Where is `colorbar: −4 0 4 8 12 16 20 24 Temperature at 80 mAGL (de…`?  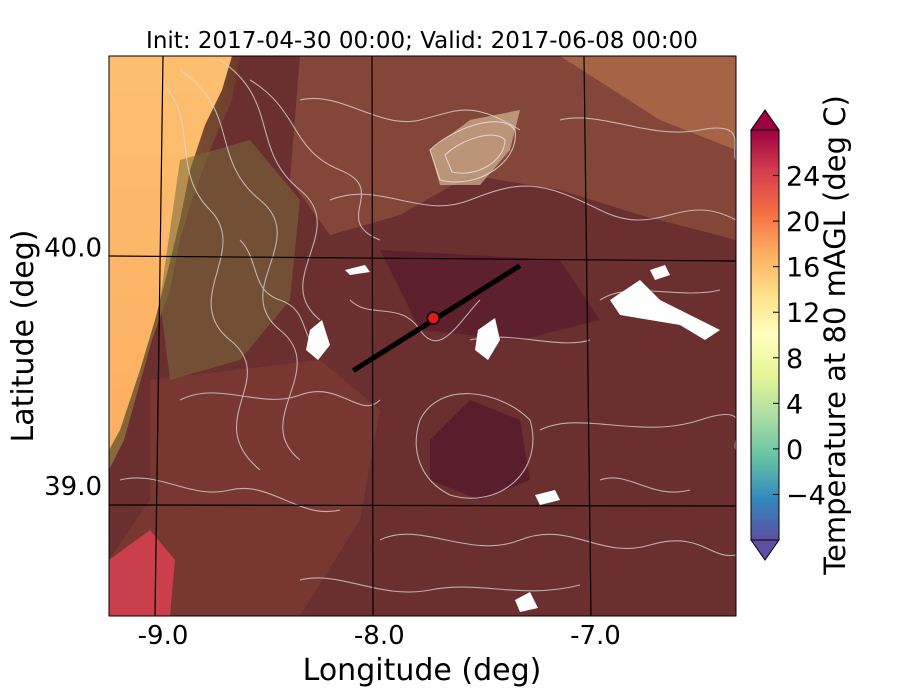 colorbar: −4 0 4 8 12 16 20 24 Temperature at 80 mAGL (de… is located at coordinates (801, 335).